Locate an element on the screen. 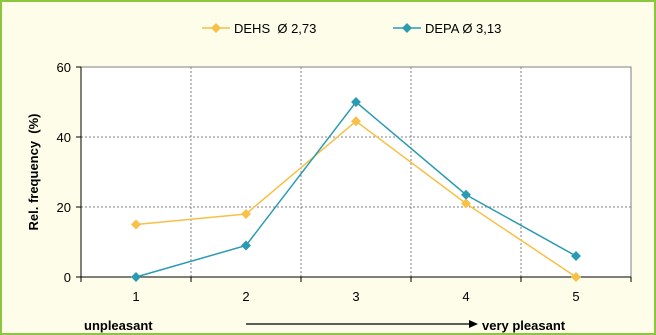 The image size is (656, 335). scale-arrow is located at coordinates (362, 324).